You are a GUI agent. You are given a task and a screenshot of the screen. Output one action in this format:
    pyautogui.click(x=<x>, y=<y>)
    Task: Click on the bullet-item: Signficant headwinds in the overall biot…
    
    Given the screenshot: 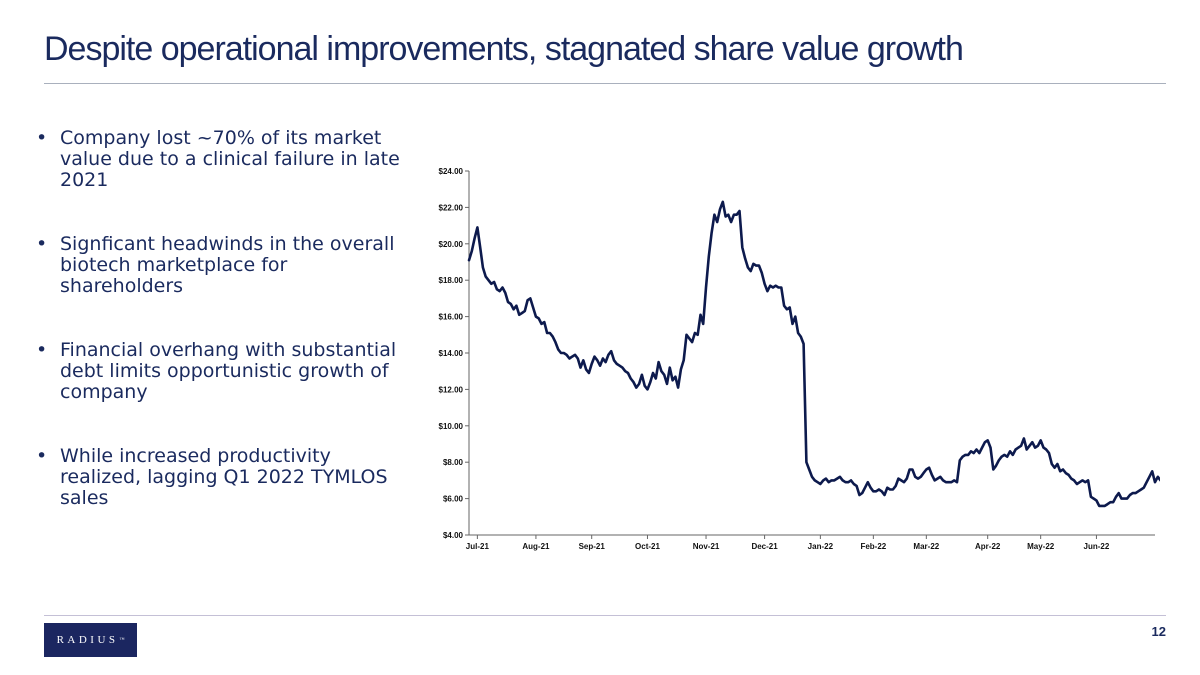 What is the action you would take?
    pyautogui.click(x=219, y=265)
    